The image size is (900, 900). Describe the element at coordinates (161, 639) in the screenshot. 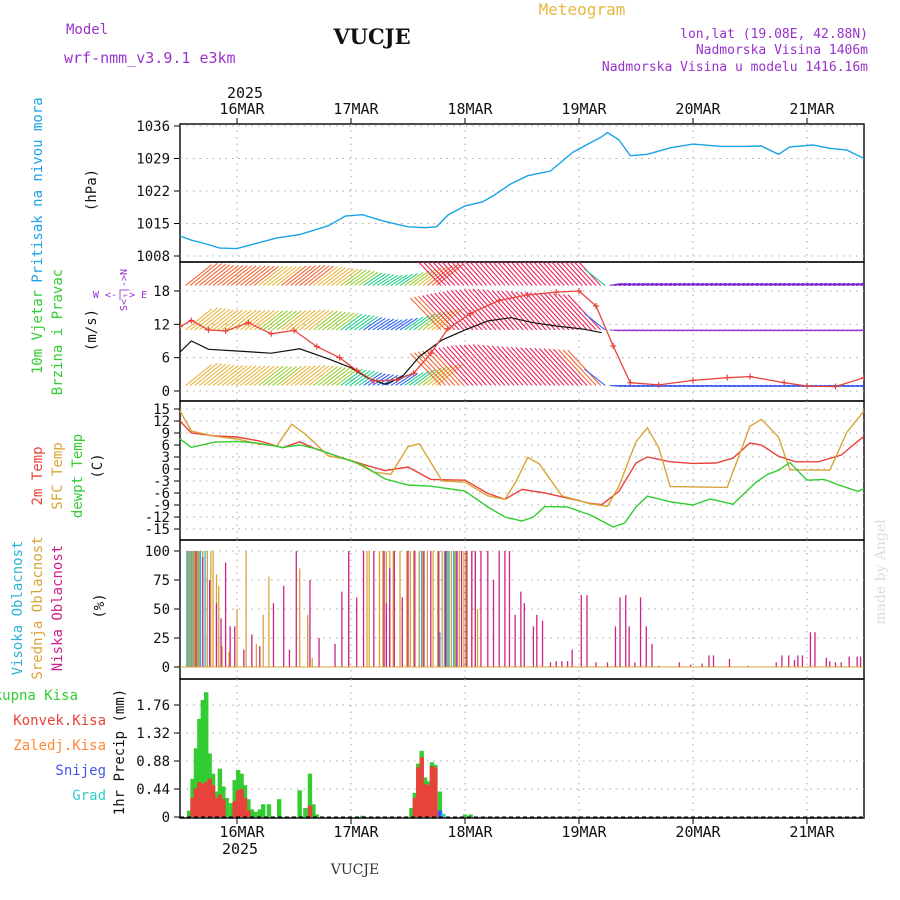

I see `clouds-ytick-label: 25` at that location.